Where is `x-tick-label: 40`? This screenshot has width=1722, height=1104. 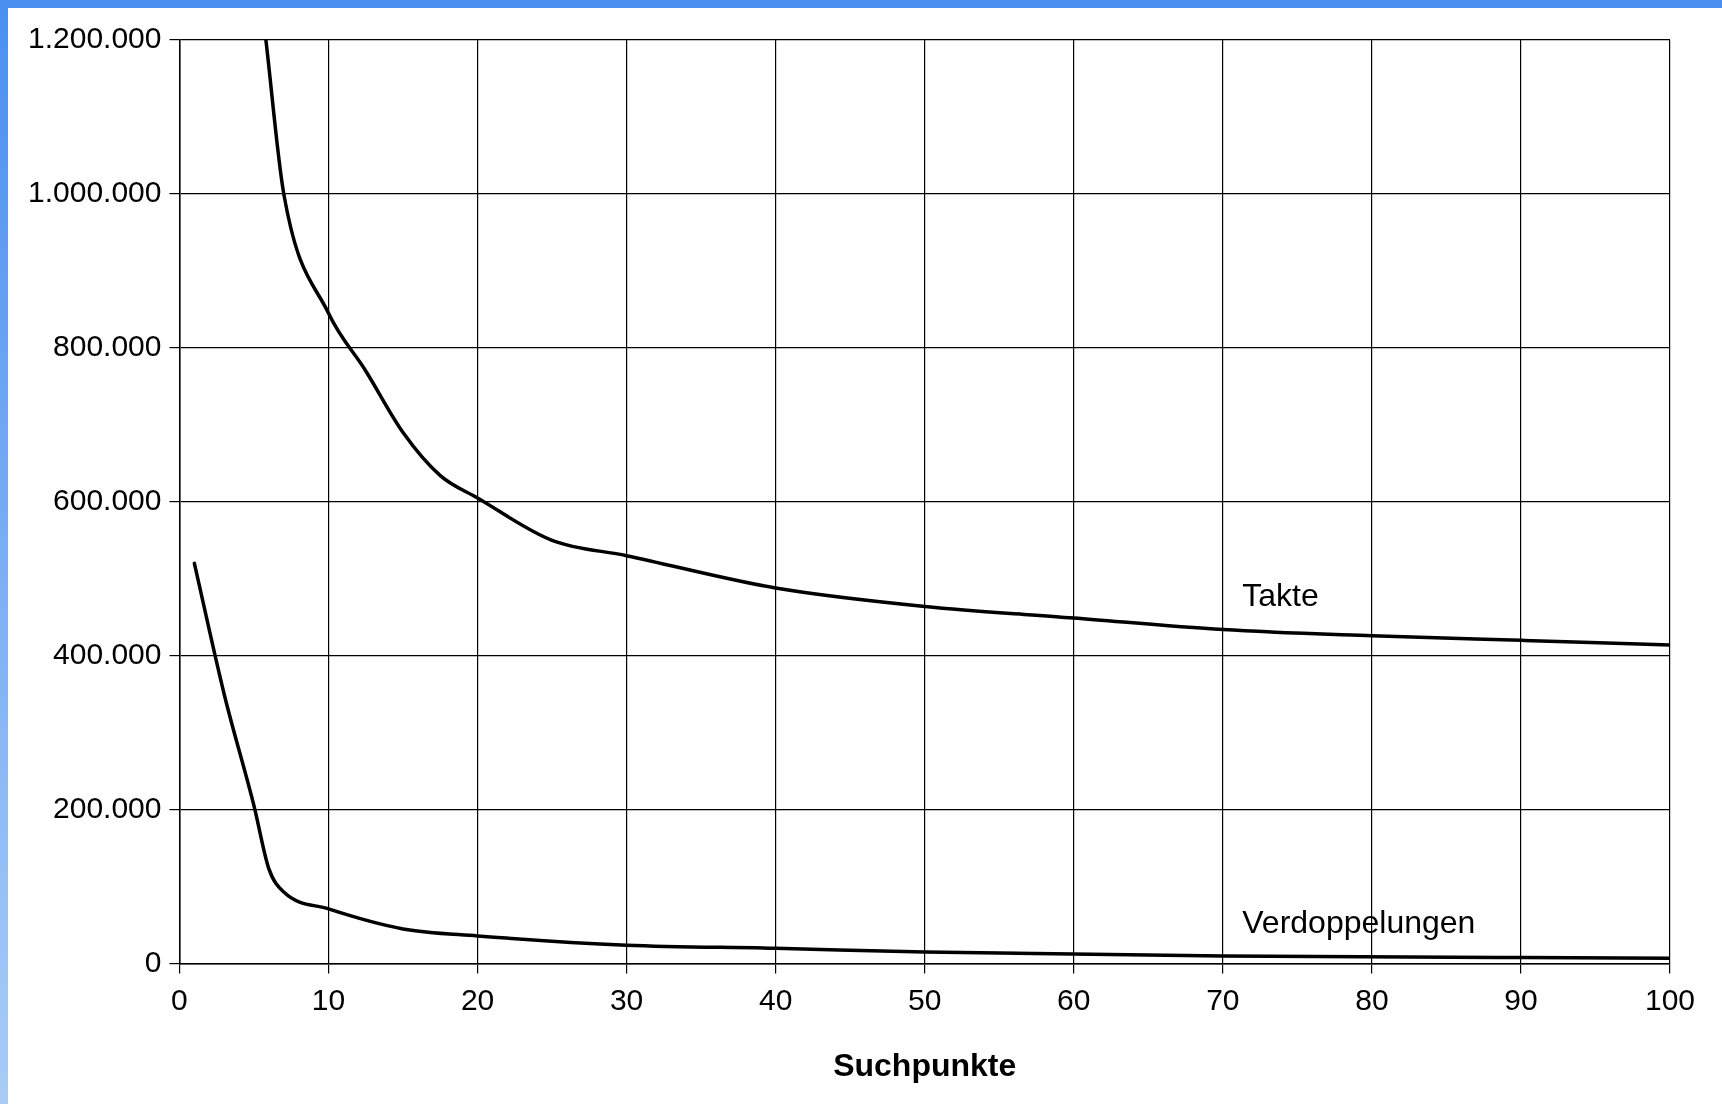
x-tick-label: 40 is located at coordinates (775, 999).